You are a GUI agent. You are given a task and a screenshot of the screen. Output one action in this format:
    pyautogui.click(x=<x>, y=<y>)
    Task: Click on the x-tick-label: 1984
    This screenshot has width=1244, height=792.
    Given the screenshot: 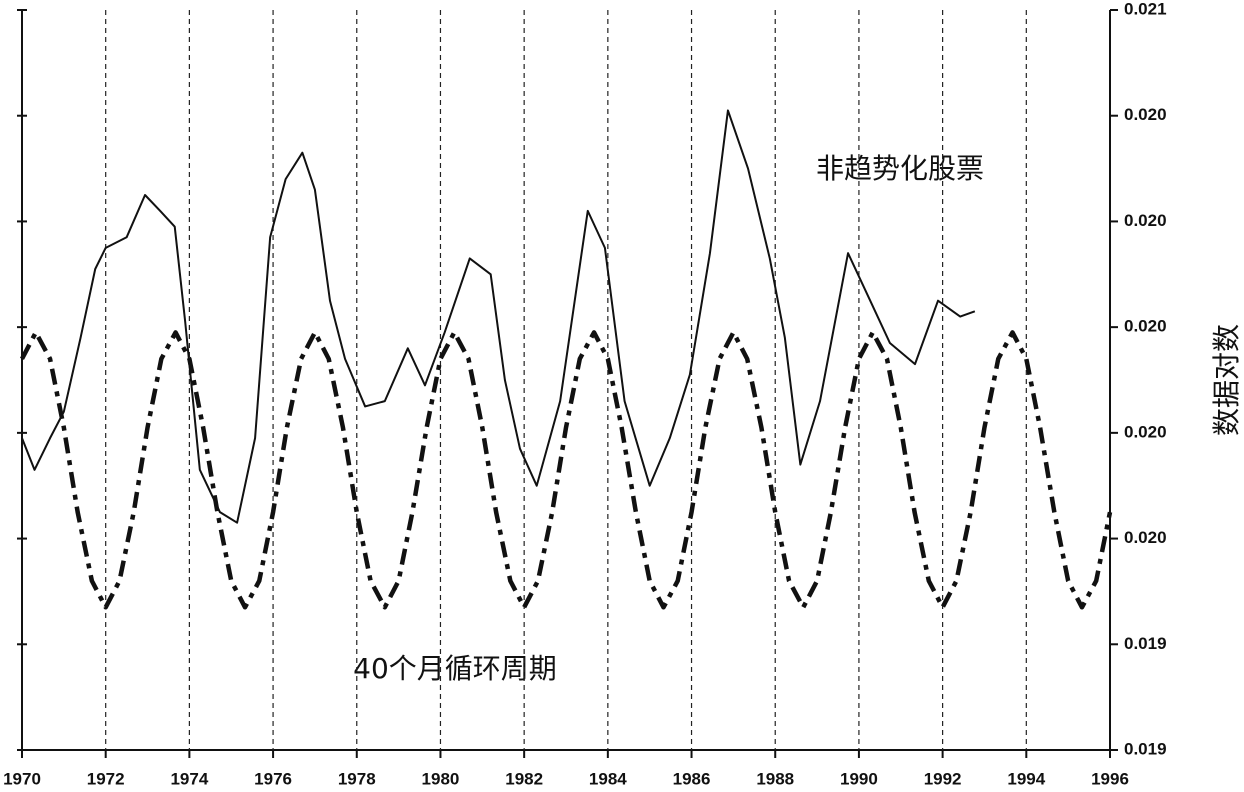 What is the action you would take?
    pyautogui.click(x=608, y=778)
    